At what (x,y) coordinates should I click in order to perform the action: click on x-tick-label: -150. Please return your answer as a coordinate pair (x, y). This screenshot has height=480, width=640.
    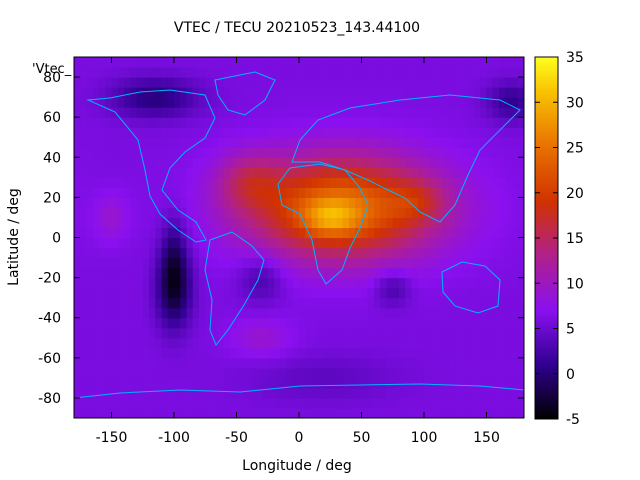
    Looking at the image, I should click on (112, 438).